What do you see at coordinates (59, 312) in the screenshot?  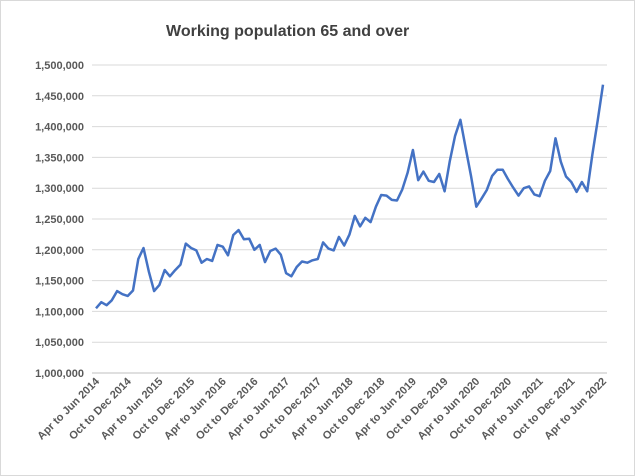 I see `y-tick-label: 1,100,000` at bounding box center [59, 312].